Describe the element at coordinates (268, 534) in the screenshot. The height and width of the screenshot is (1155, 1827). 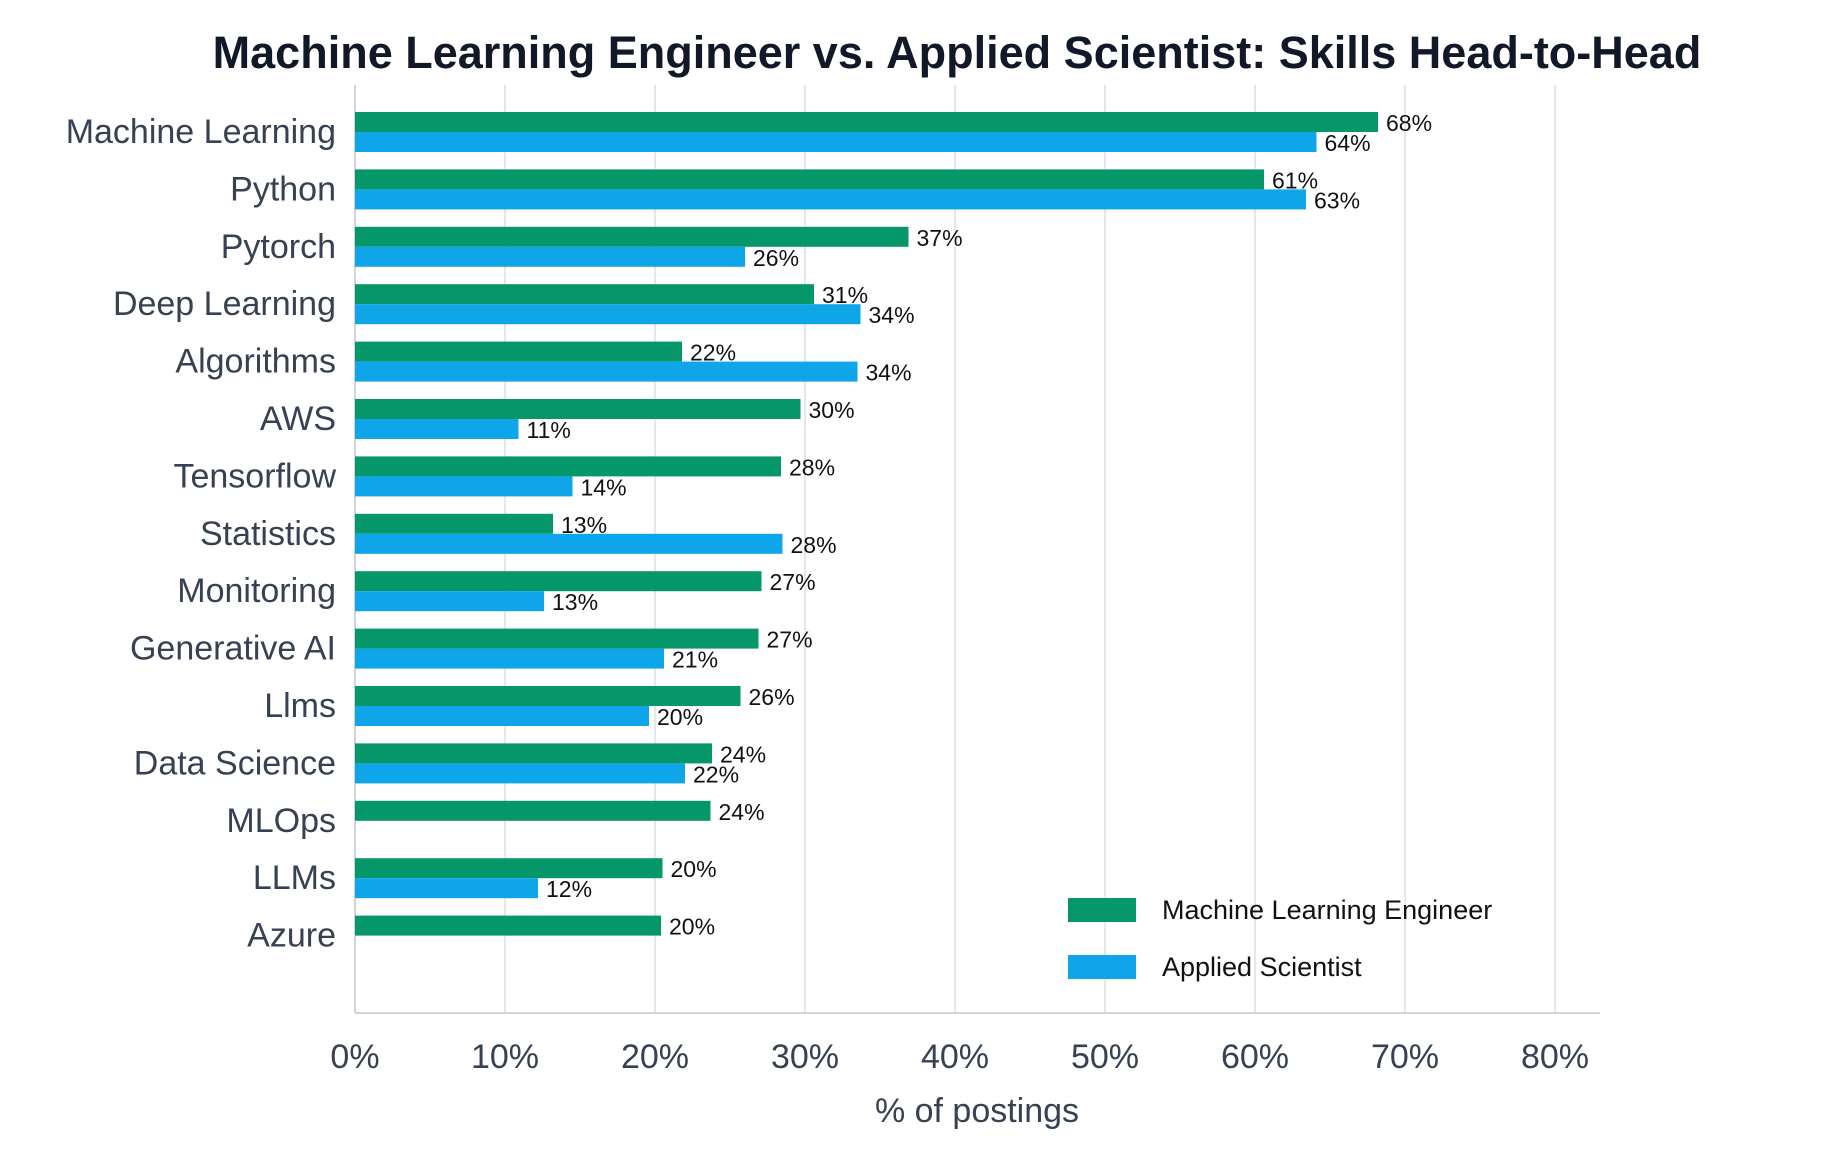
I see `category-label: Statistics` at that location.